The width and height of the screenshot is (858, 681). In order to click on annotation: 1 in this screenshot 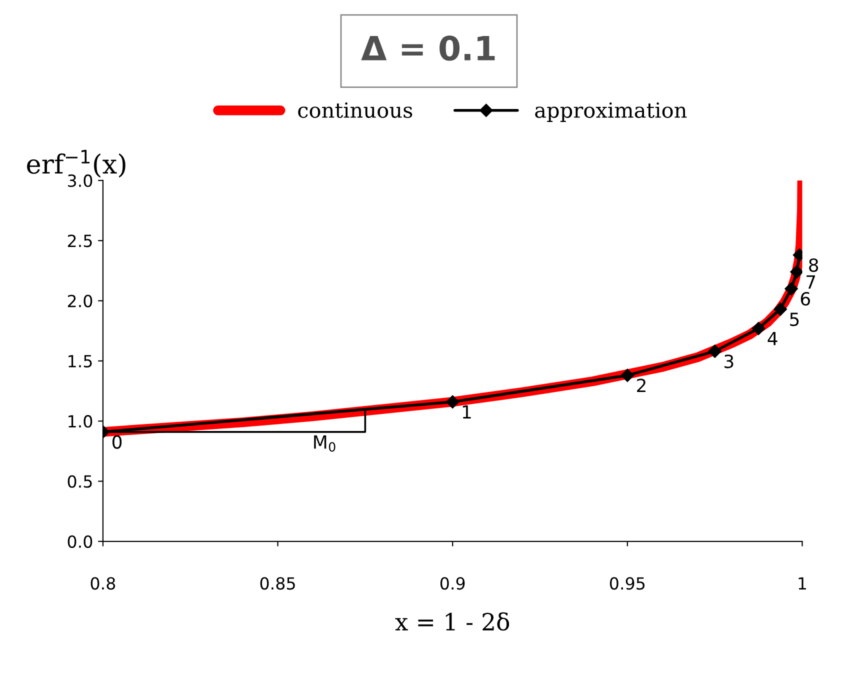, I will do `click(466, 411)`.